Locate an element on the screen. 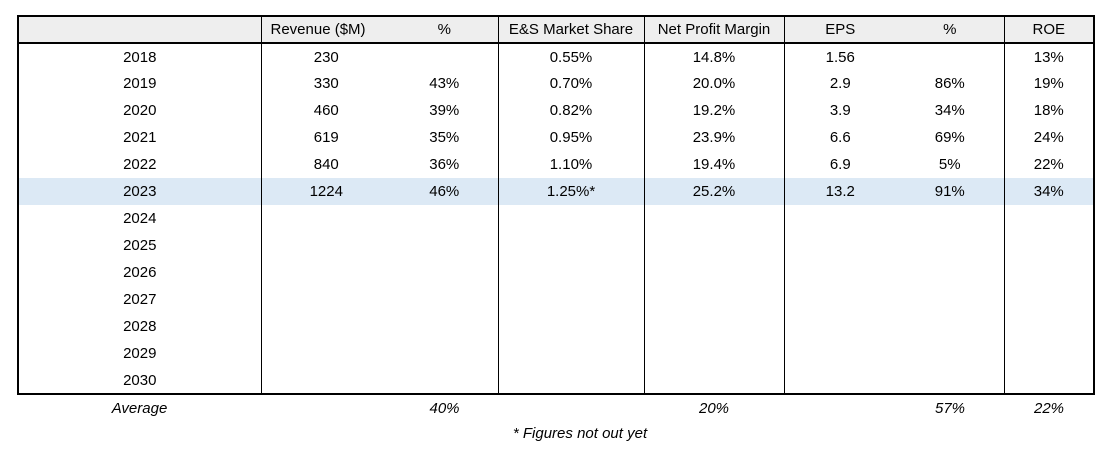  table-row: 2024 is located at coordinates (556, 218).